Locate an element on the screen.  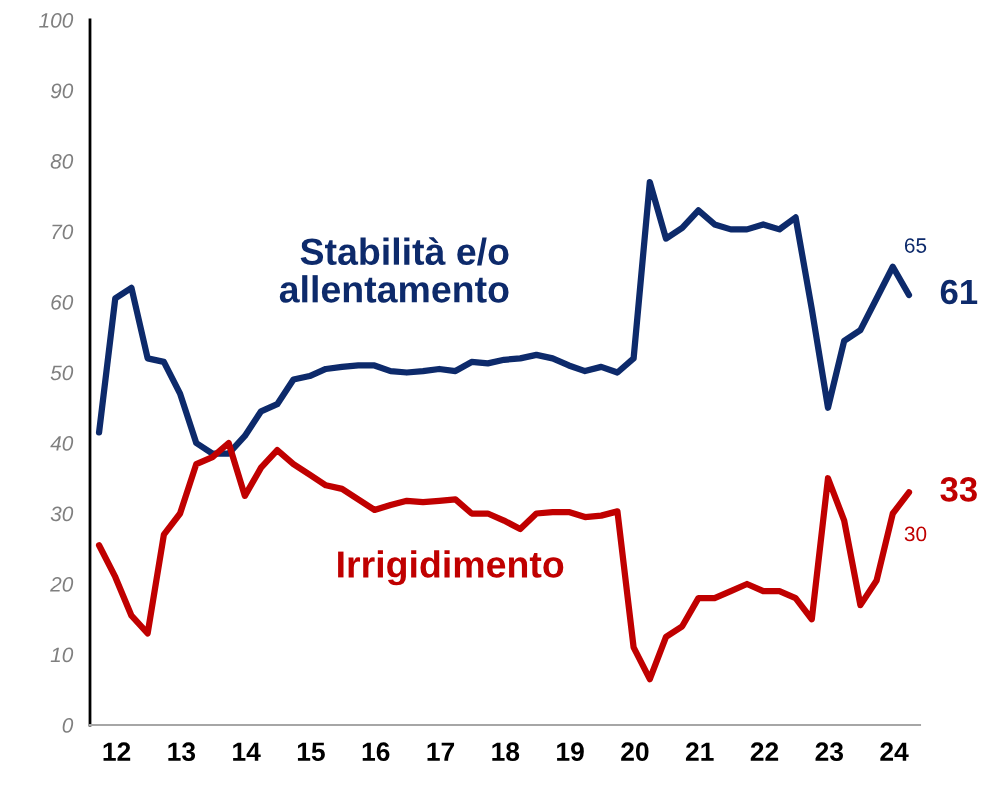
x-tick-label: 23 is located at coordinates (829, 752).